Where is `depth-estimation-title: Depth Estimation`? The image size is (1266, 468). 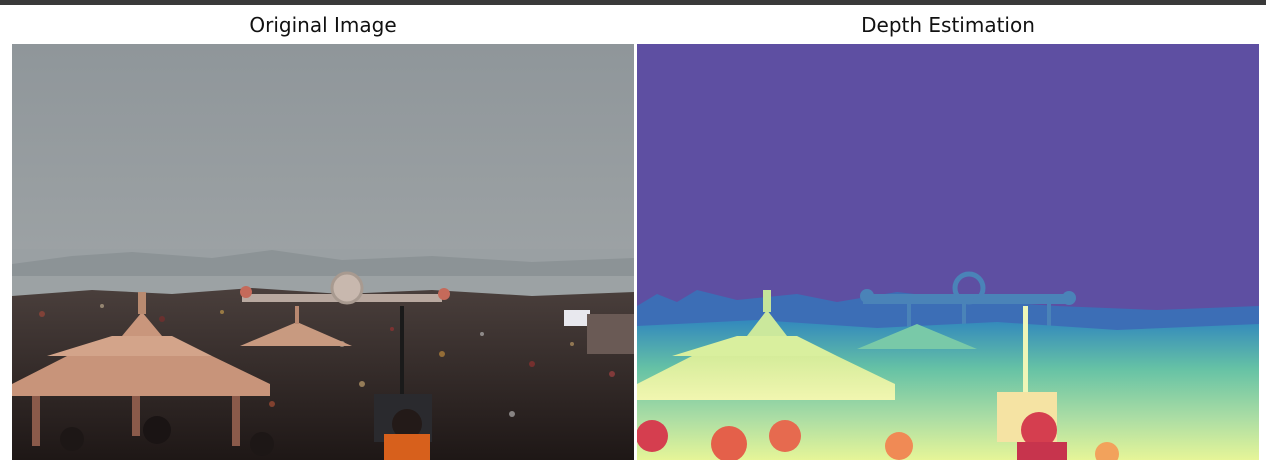
depth-estimation-title: Depth Estimation is located at coordinates (948, 25).